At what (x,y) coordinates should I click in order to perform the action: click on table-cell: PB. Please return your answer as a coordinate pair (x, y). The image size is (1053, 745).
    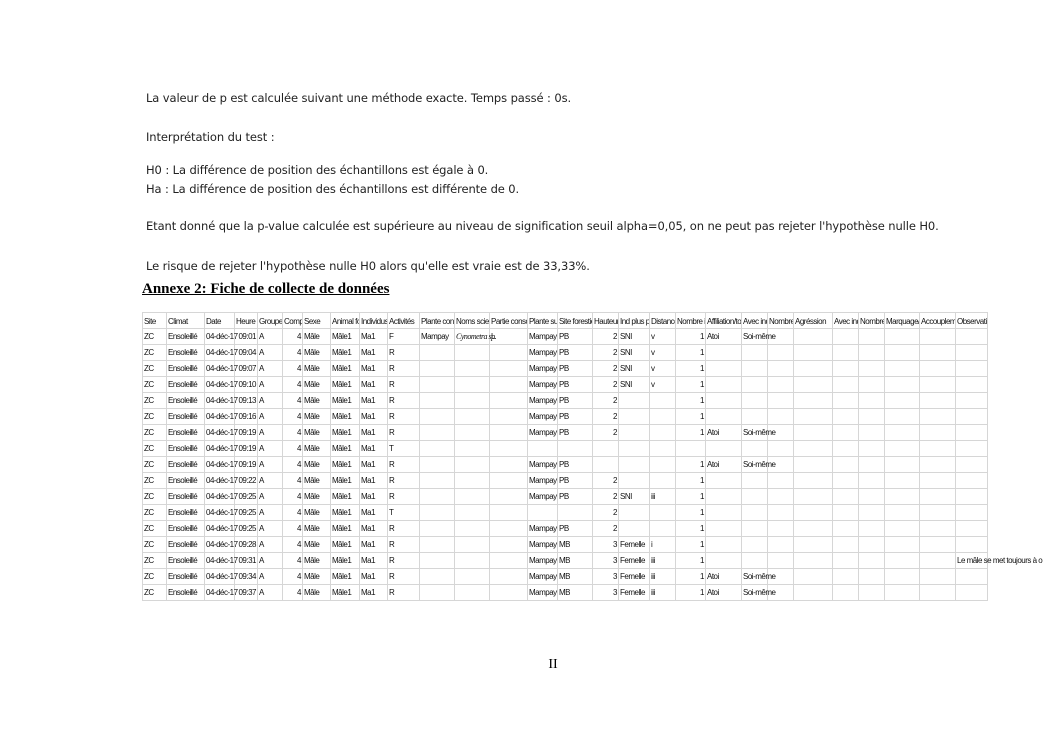
    Looking at the image, I should click on (575, 481).